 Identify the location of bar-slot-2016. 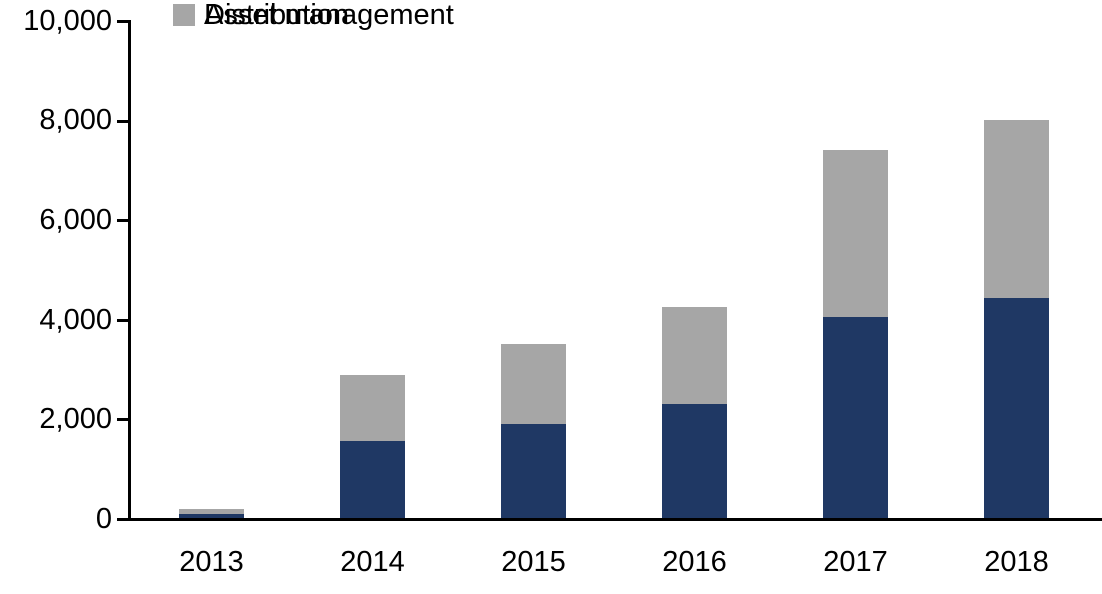
(694, 269).